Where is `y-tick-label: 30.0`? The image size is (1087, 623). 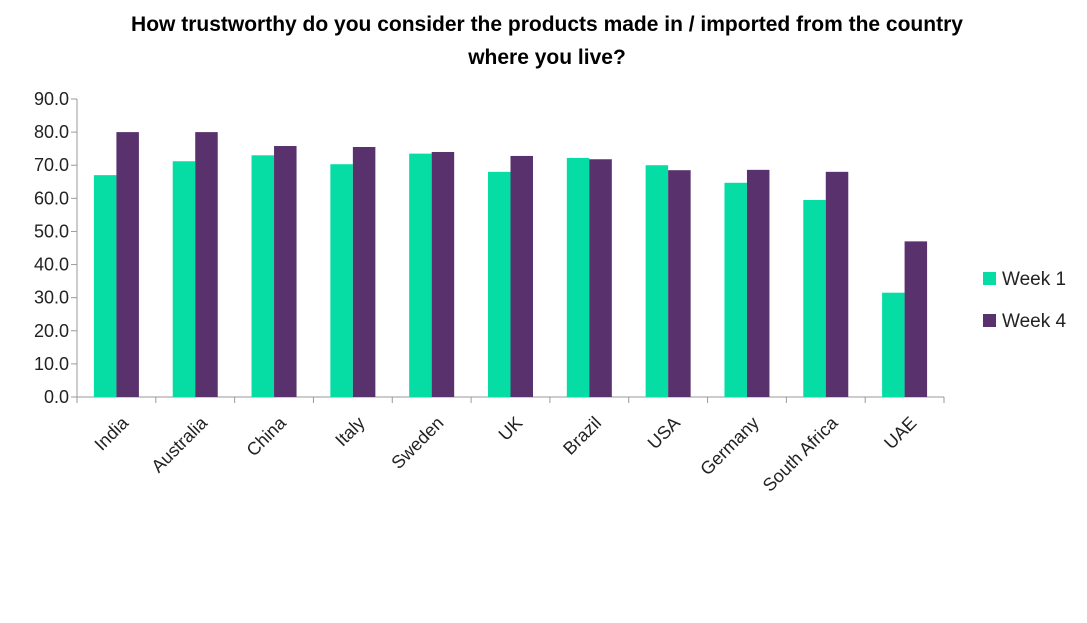
y-tick-label: 30.0 is located at coordinates (51, 298).